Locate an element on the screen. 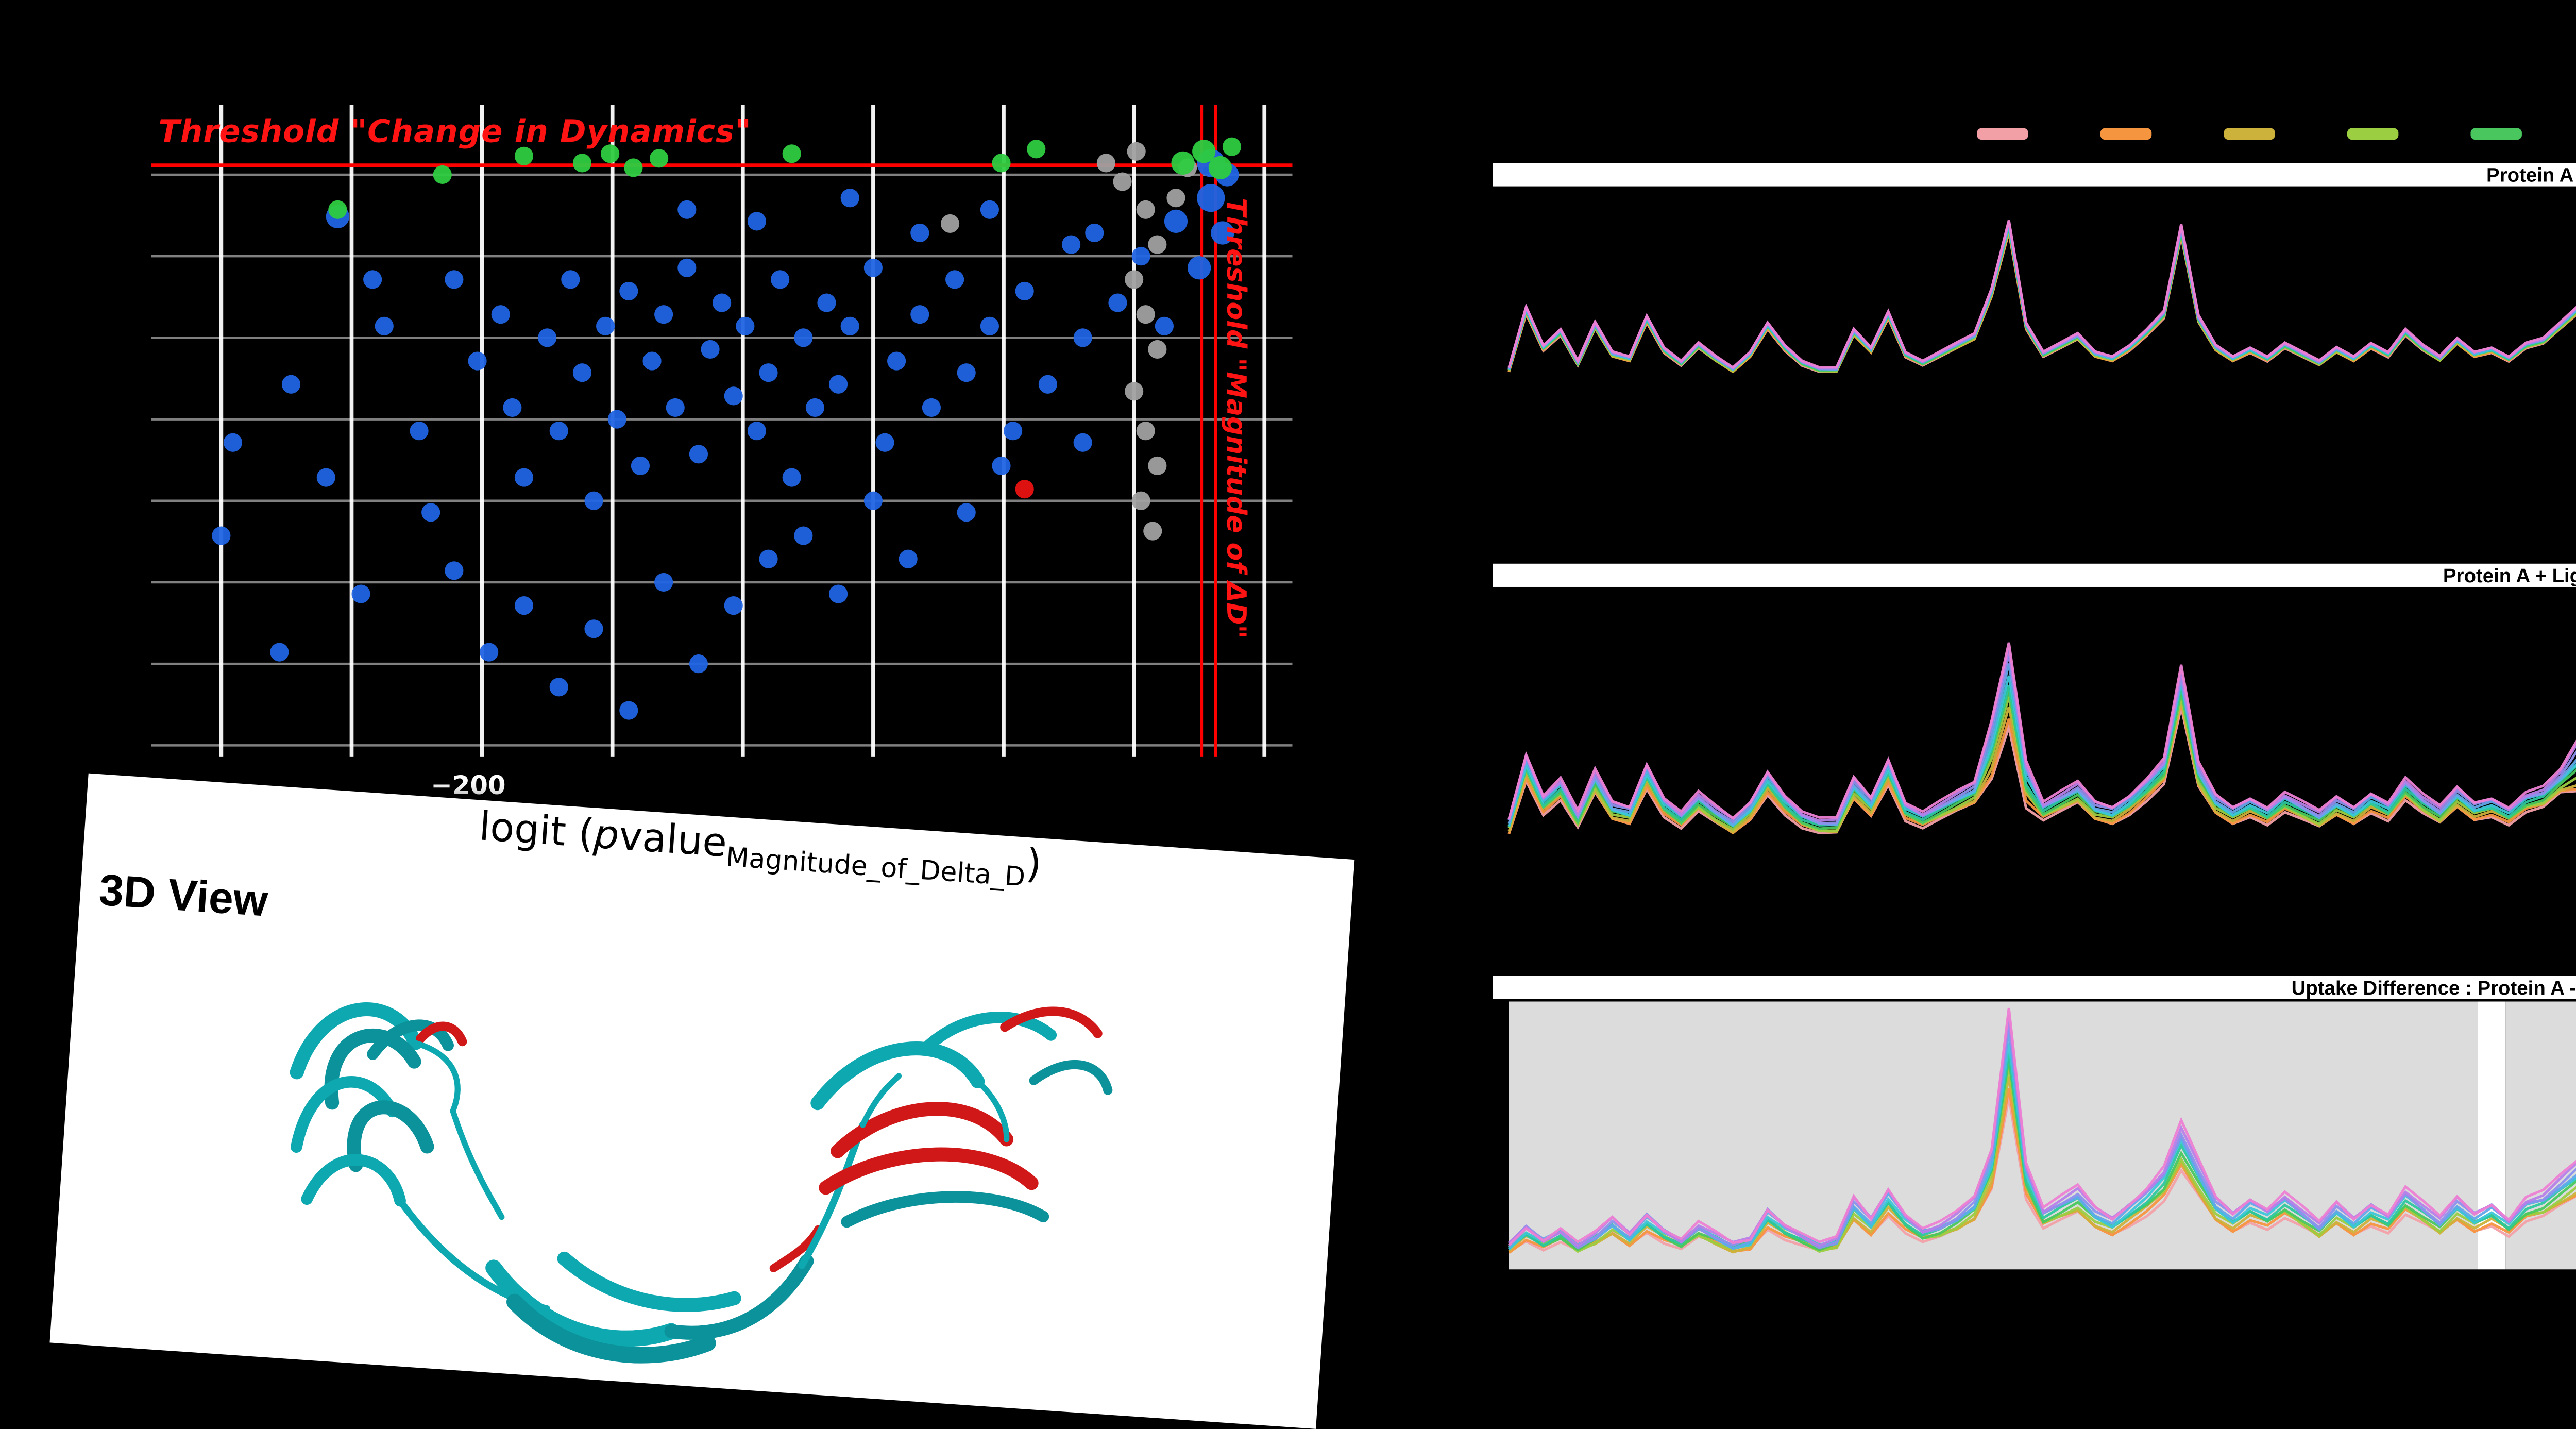 The height and width of the screenshot is (1429, 2576). chart-protein-a-ligand is located at coordinates (2039, 770).